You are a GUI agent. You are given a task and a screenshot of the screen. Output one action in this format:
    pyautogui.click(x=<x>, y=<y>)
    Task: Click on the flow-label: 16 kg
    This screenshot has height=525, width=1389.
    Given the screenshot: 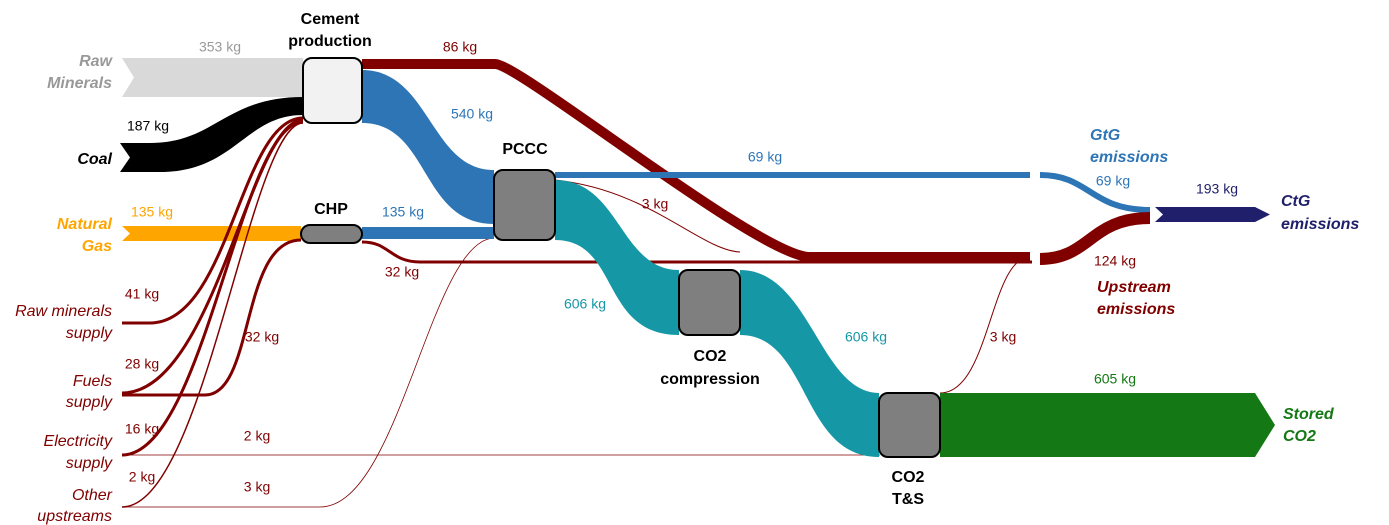 What is the action you would take?
    pyautogui.click(x=142, y=429)
    